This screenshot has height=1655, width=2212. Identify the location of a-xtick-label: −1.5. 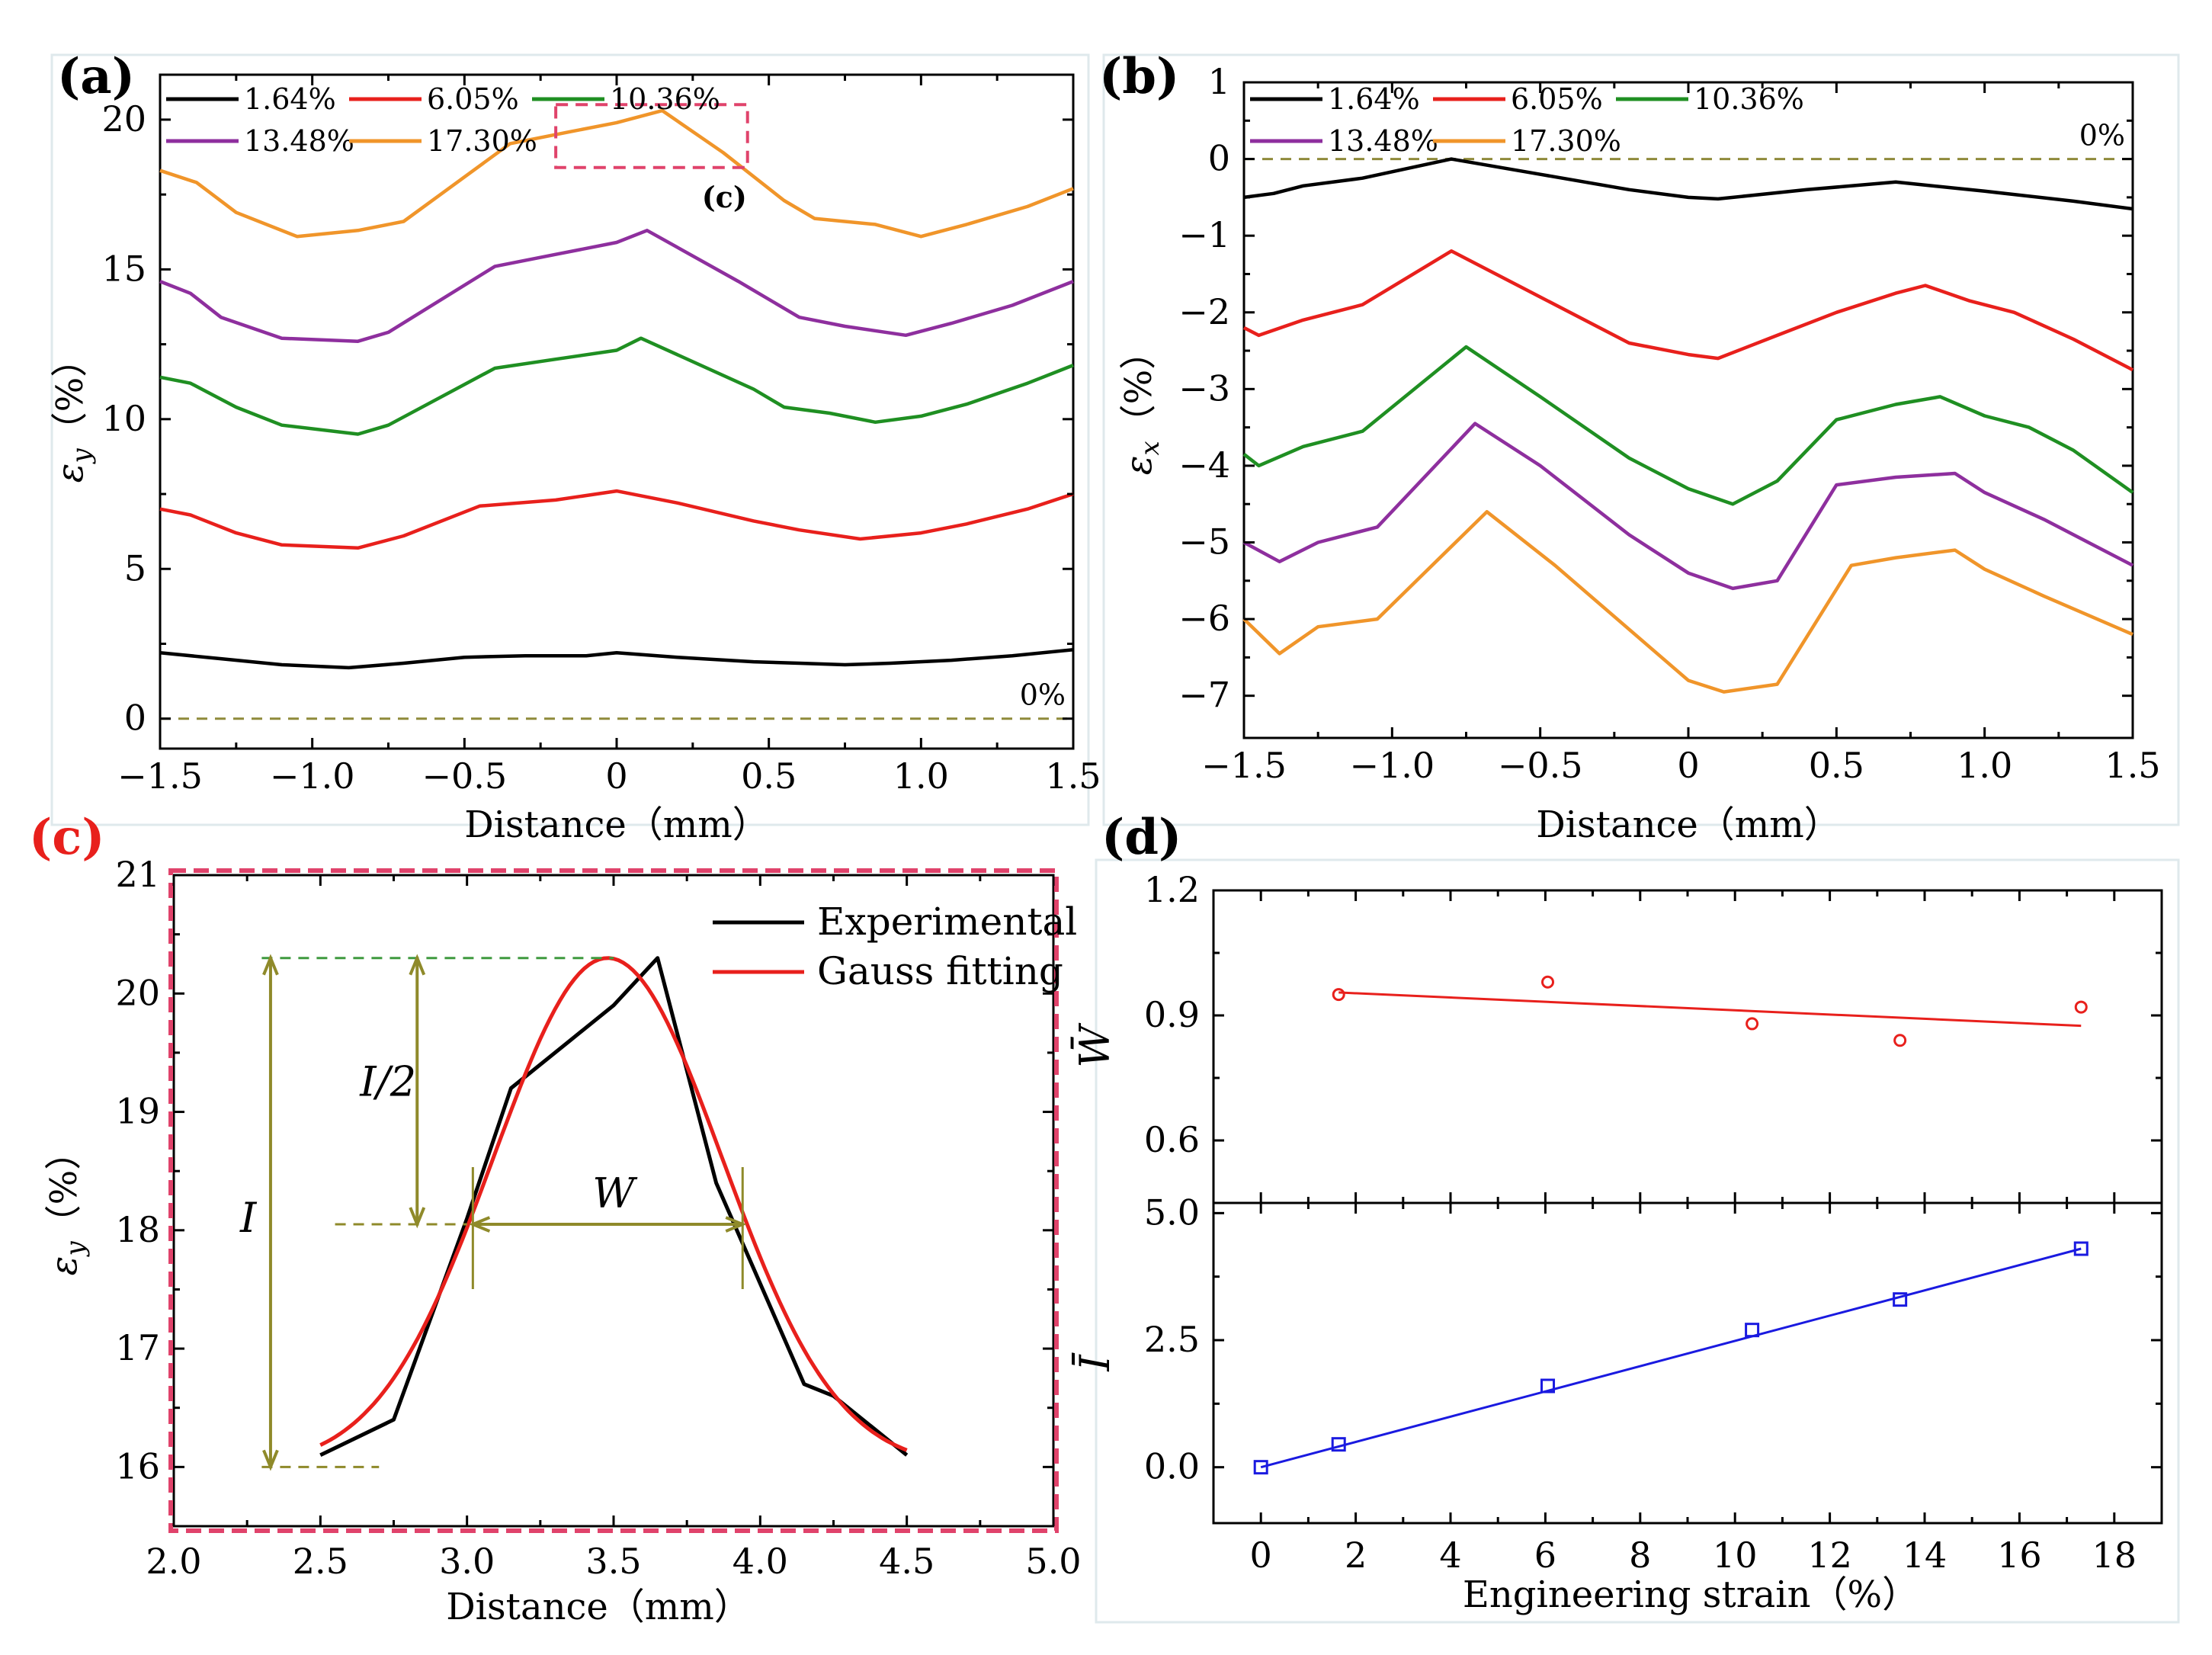
(160, 776).